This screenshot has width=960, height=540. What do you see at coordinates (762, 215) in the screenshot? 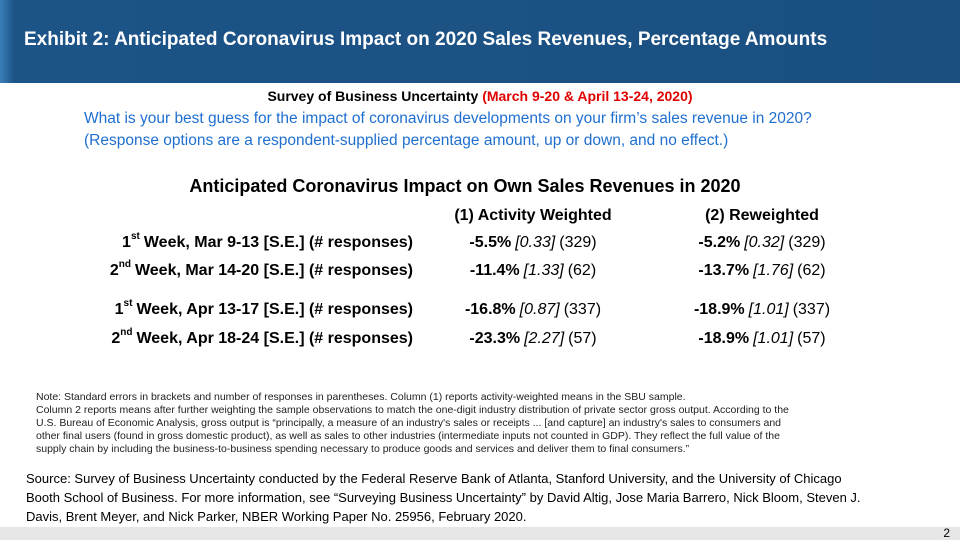
I see `column-header: (2) Reweighted` at bounding box center [762, 215].